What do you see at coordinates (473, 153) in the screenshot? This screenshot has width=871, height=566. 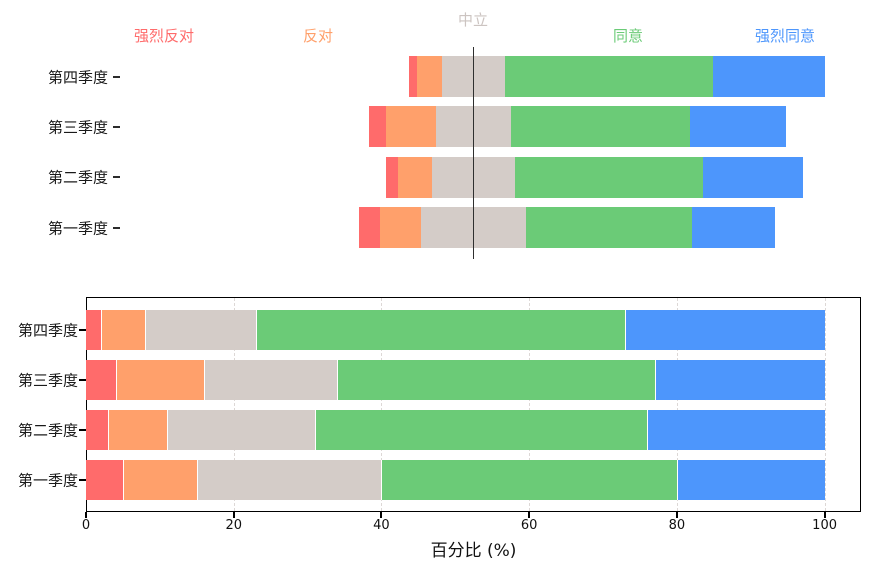 I see `neutral-center-line` at bounding box center [473, 153].